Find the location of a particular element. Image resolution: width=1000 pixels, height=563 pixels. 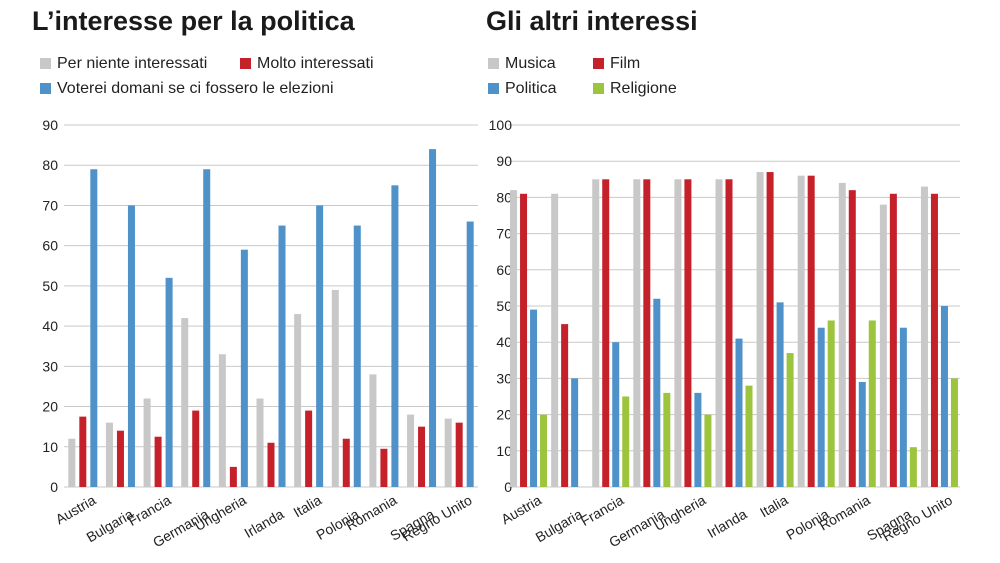

x-category-label: Bulgaria is located at coordinates (109, 526).